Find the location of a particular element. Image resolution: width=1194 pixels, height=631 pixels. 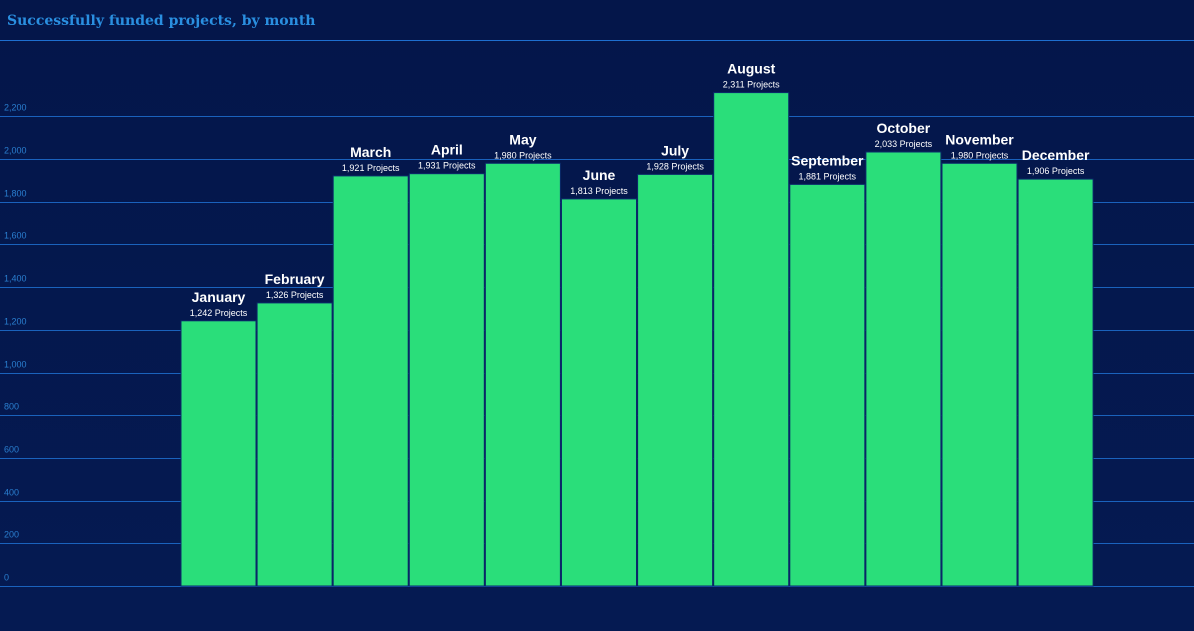

bar-january is located at coordinates (218, 453).